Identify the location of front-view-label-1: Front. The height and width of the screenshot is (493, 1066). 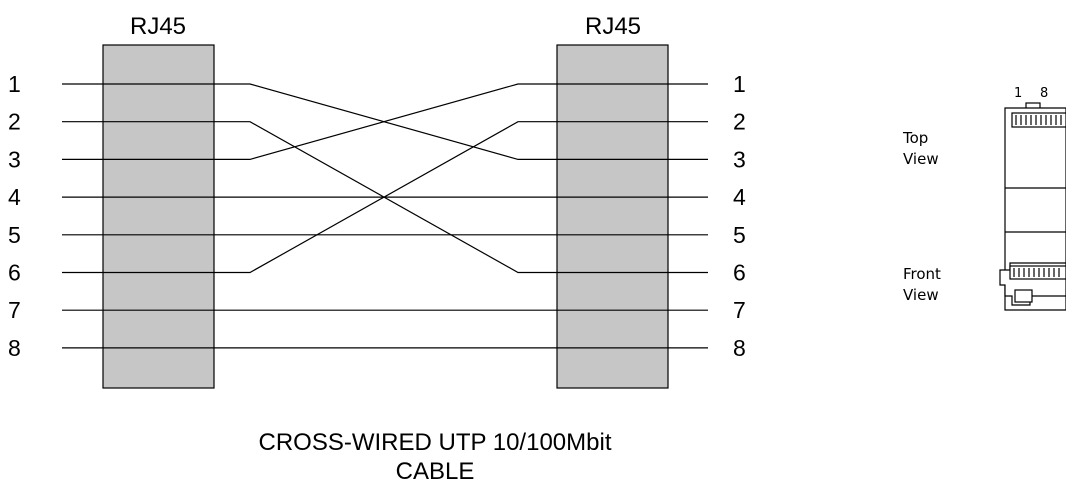
(922, 274).